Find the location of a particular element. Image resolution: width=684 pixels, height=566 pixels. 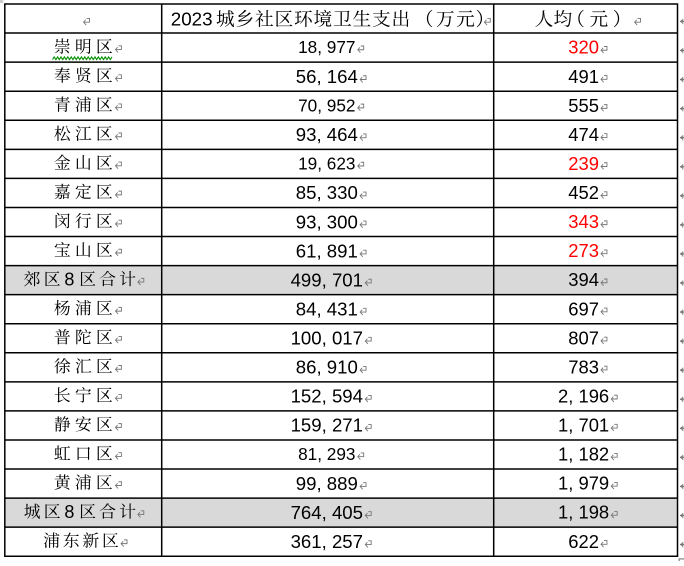

svg-text: 1, 701 is located at coordinates (583, 425).